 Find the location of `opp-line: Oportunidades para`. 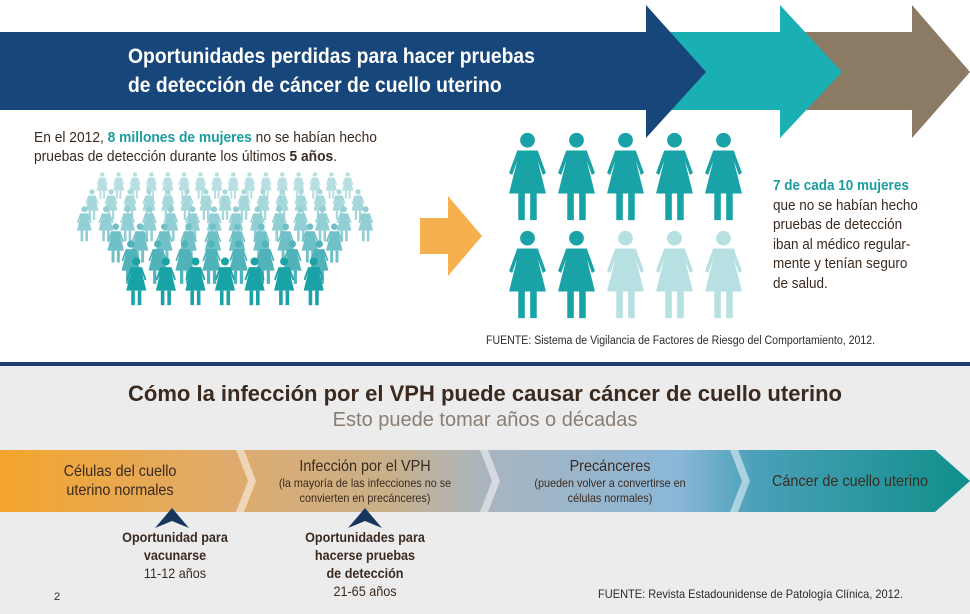

opp-line: Oportunidades para is located at coordinates (365, 537).